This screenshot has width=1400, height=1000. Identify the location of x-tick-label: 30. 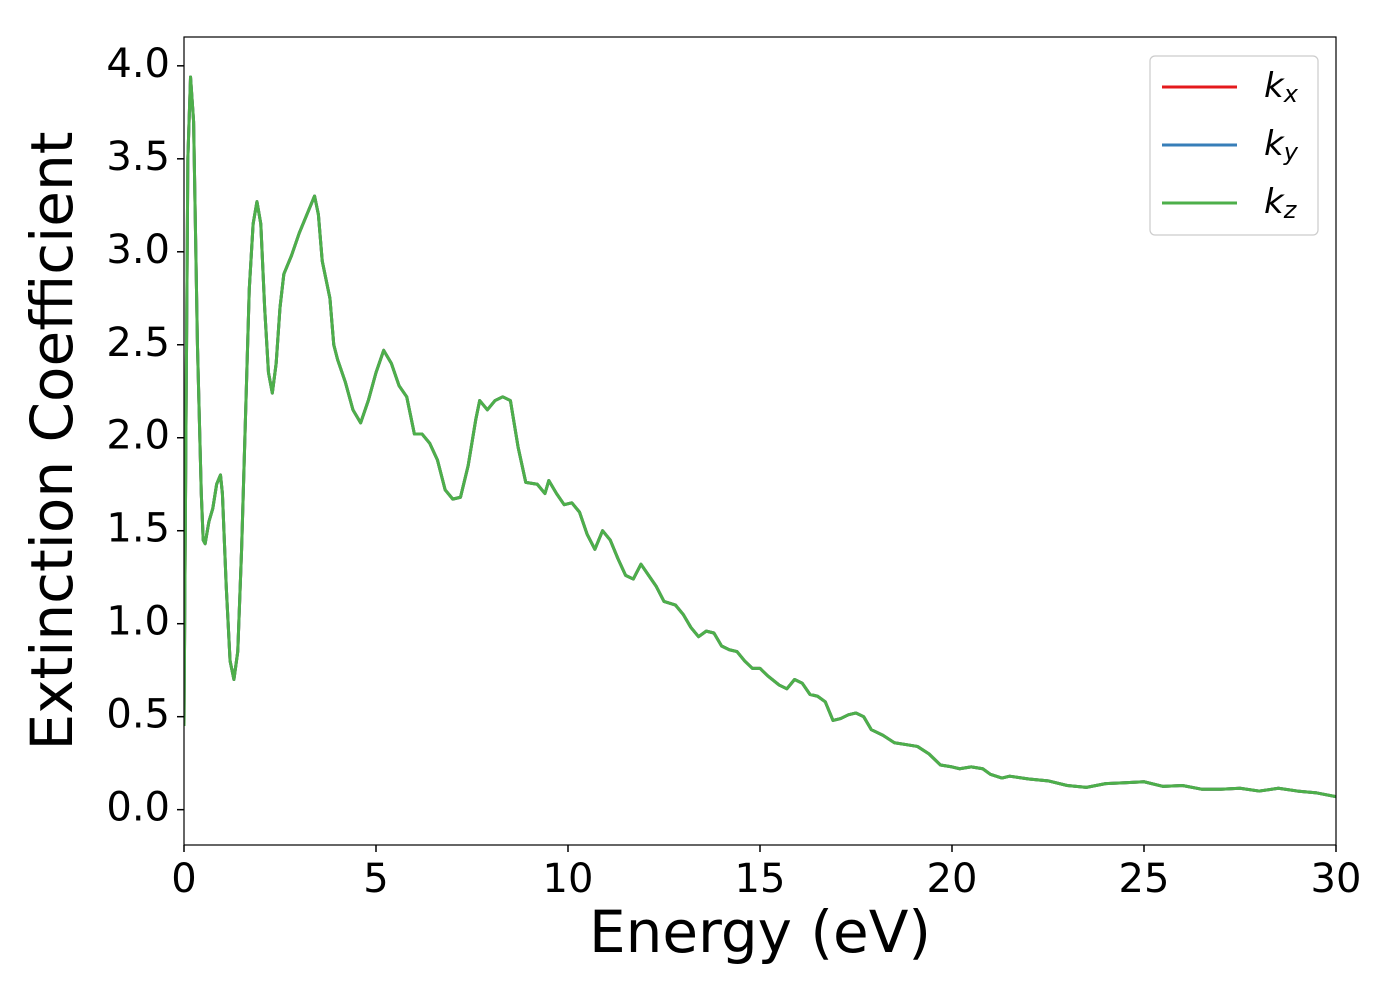
(1336, 879).